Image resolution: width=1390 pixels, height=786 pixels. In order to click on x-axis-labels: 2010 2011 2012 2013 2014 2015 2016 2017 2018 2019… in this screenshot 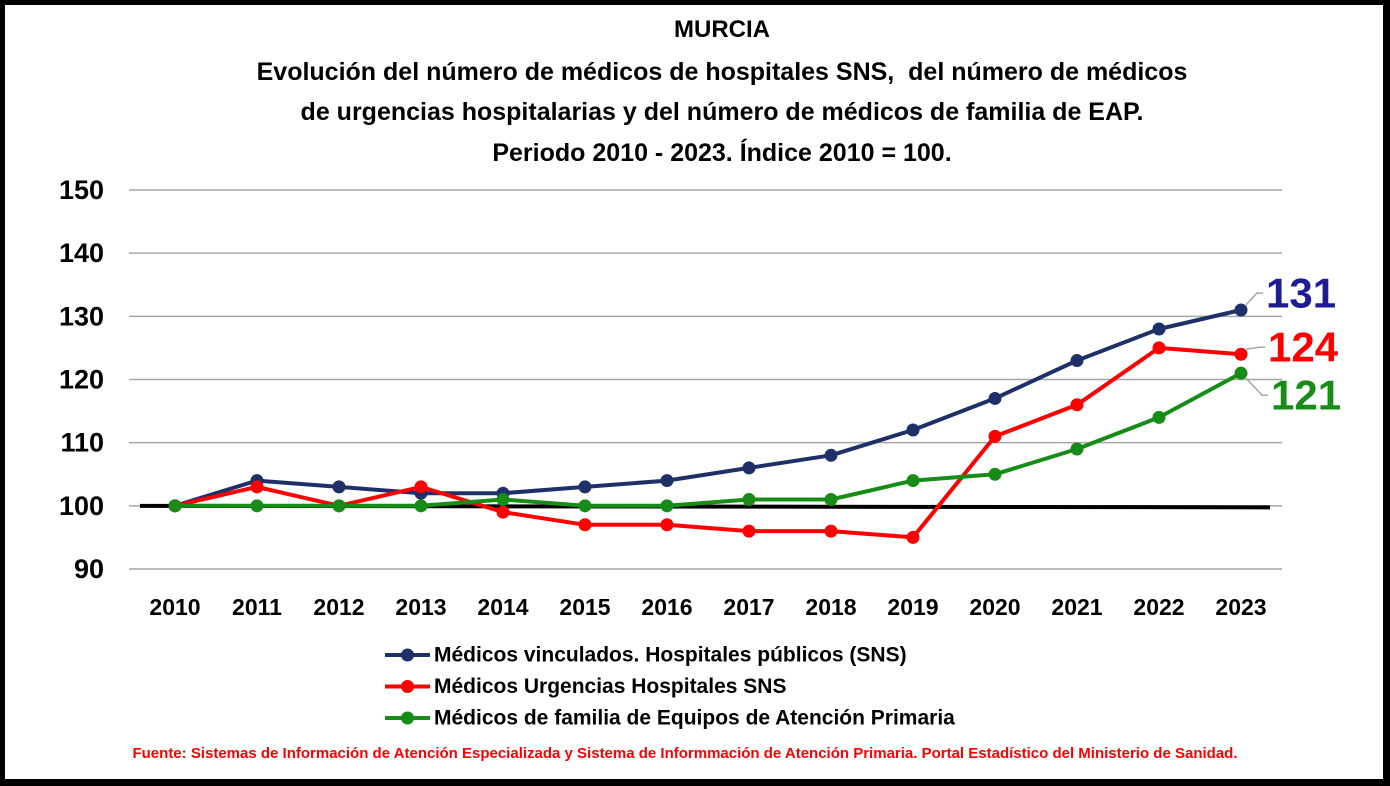, I will do `click(707, 607)`.